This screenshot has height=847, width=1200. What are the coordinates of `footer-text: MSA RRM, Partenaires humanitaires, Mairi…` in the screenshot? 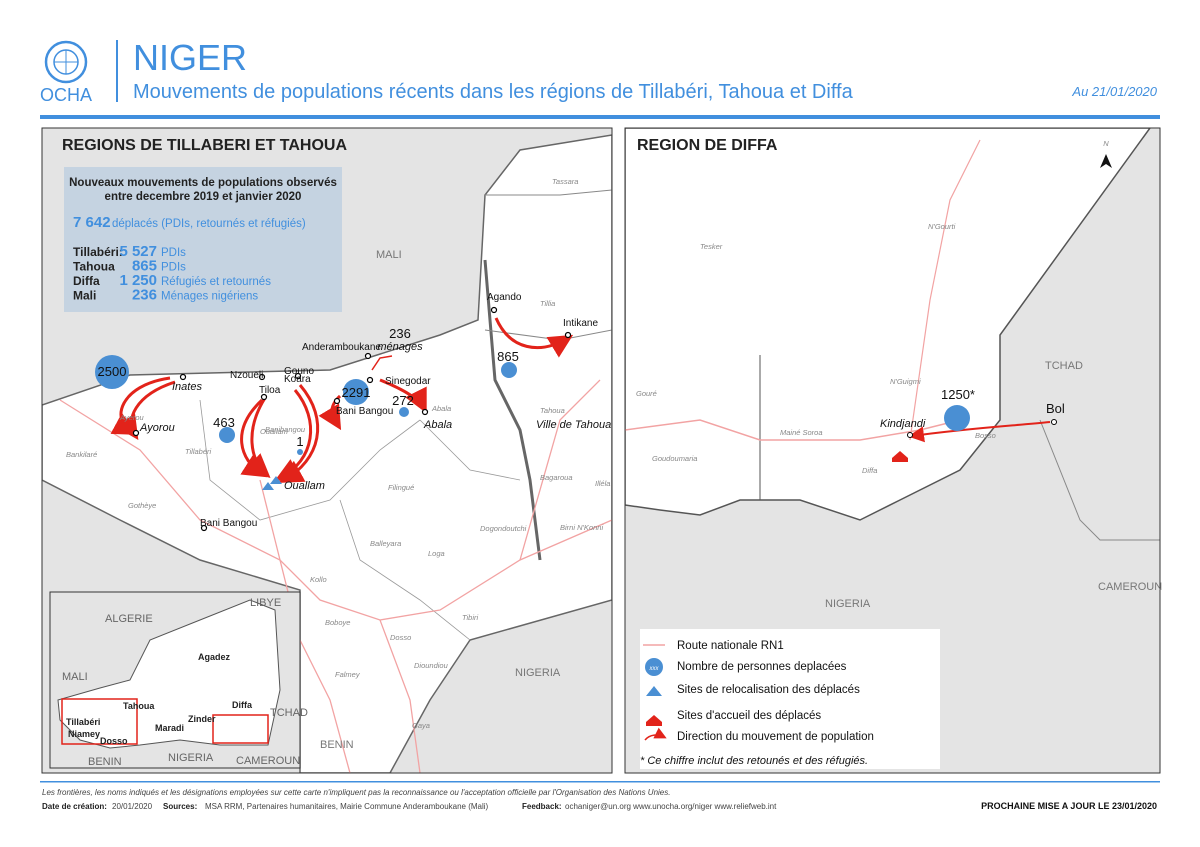 It's located at (347, 806).